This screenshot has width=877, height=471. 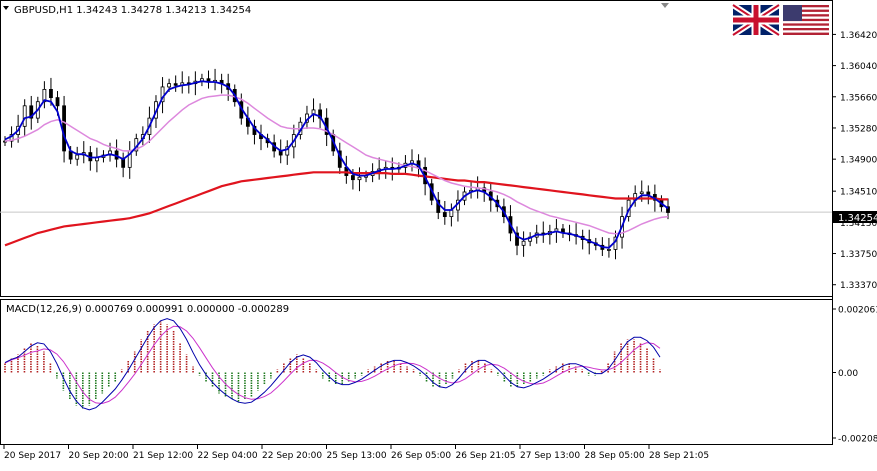 What do you see at coordinates (292, 456) in the screenshot?
I see `time-tick-label: 22 Sep 20:00` at bounding box center [292, 456].